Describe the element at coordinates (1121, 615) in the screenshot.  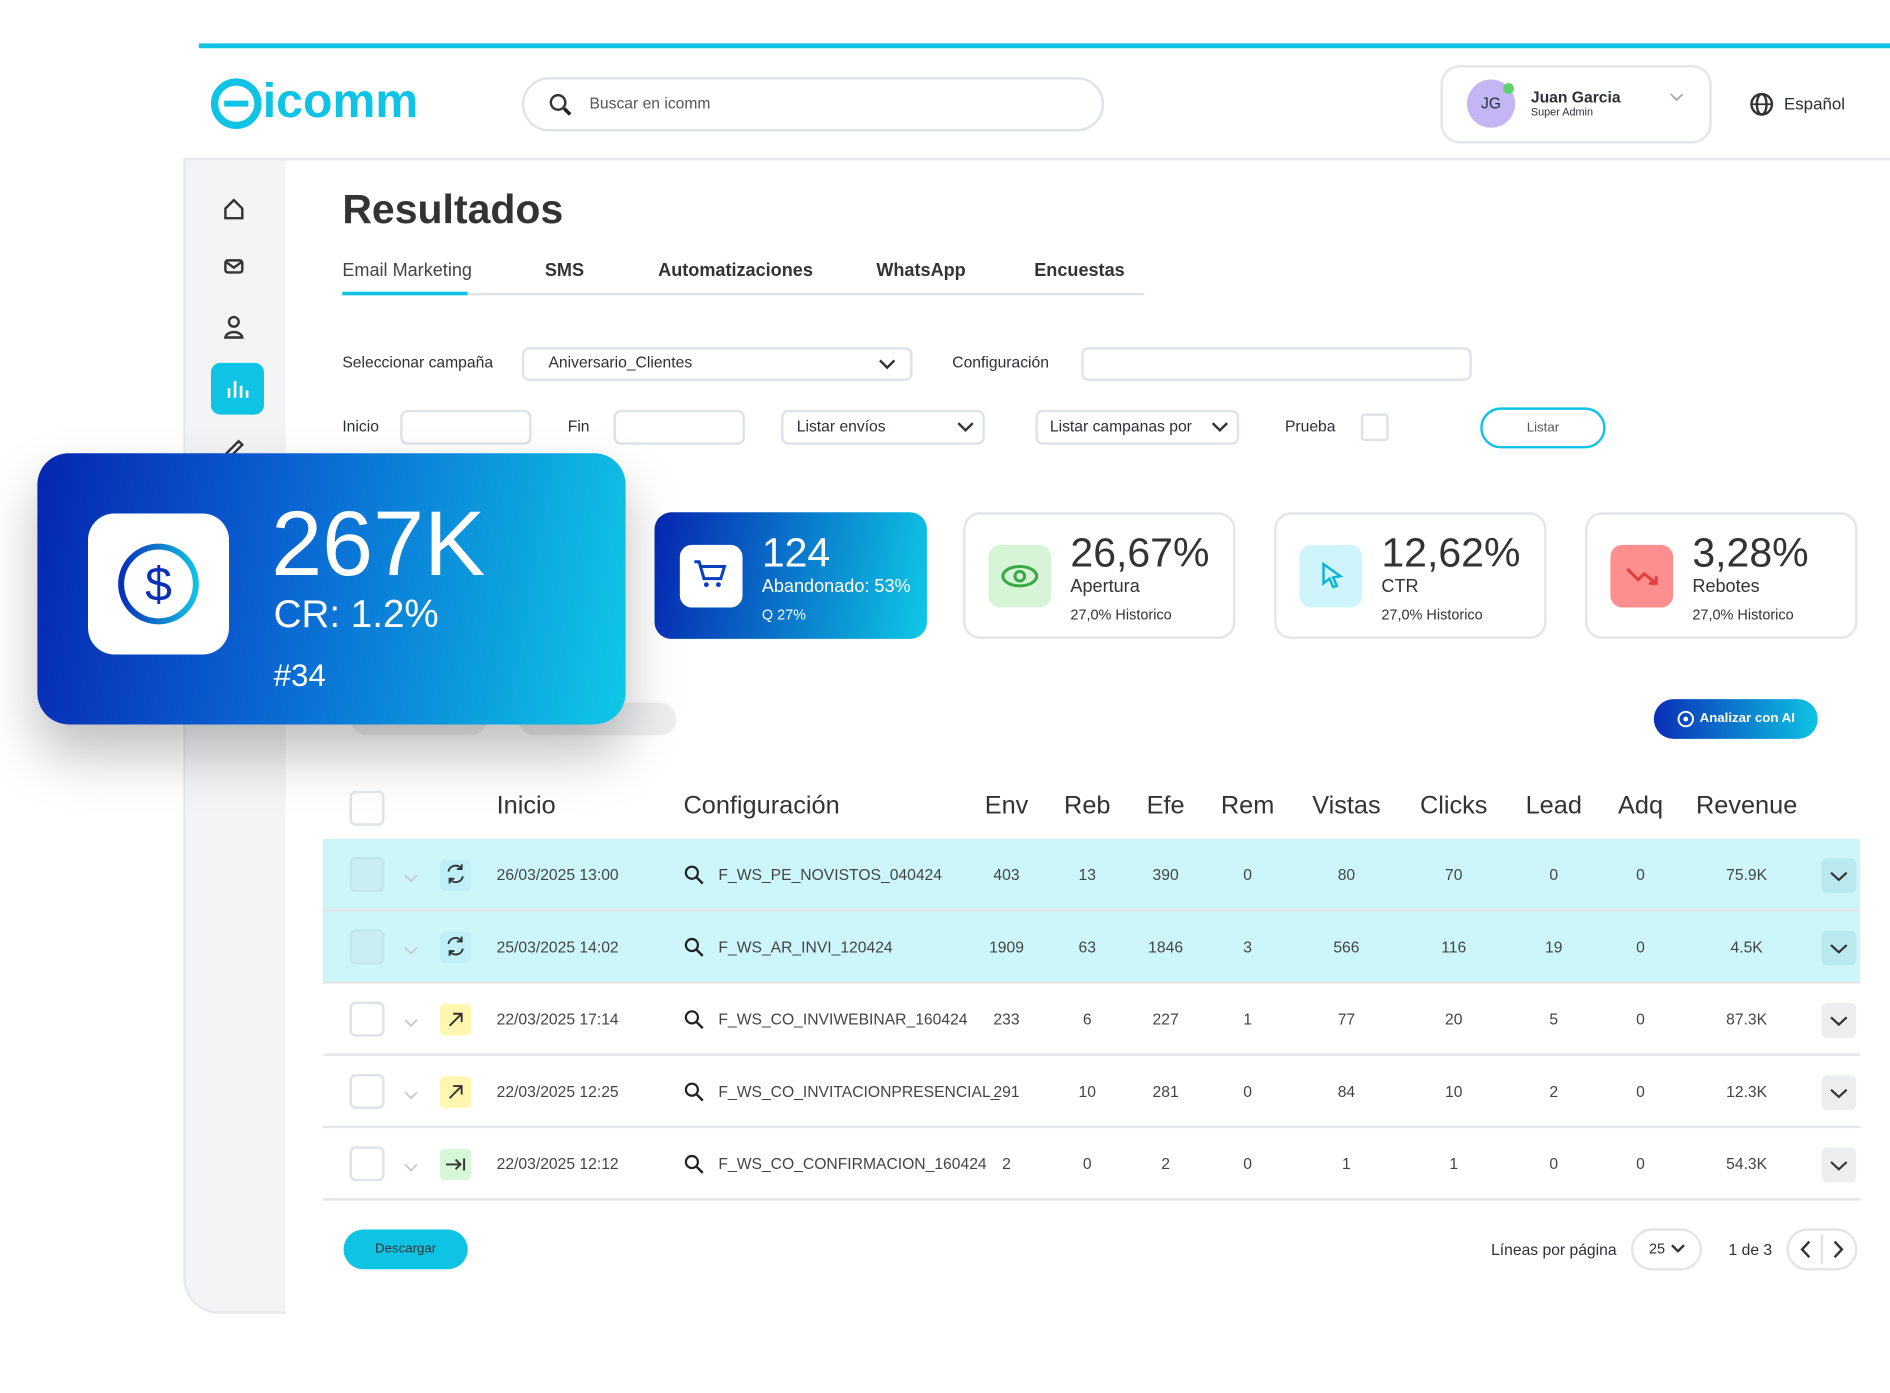
I see `stat-sub: 27,0% Historico` at that location.